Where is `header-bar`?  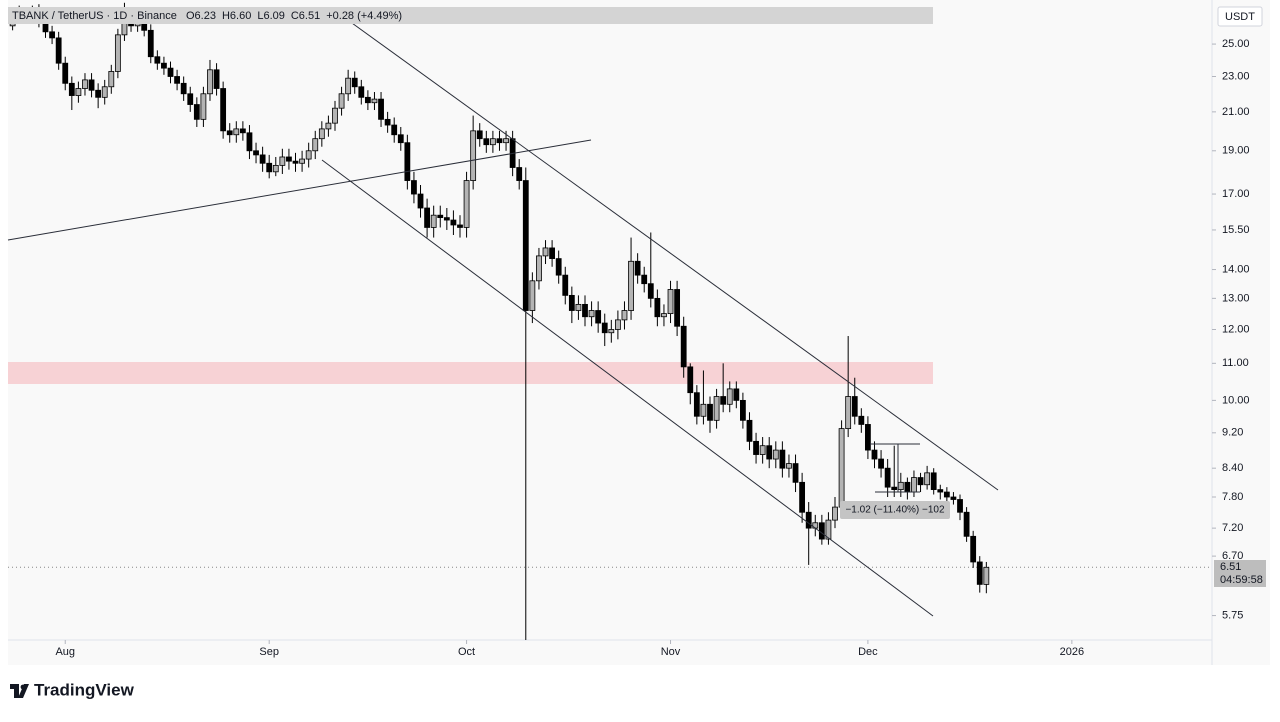
header-bar is located at coordinates (470, 15).